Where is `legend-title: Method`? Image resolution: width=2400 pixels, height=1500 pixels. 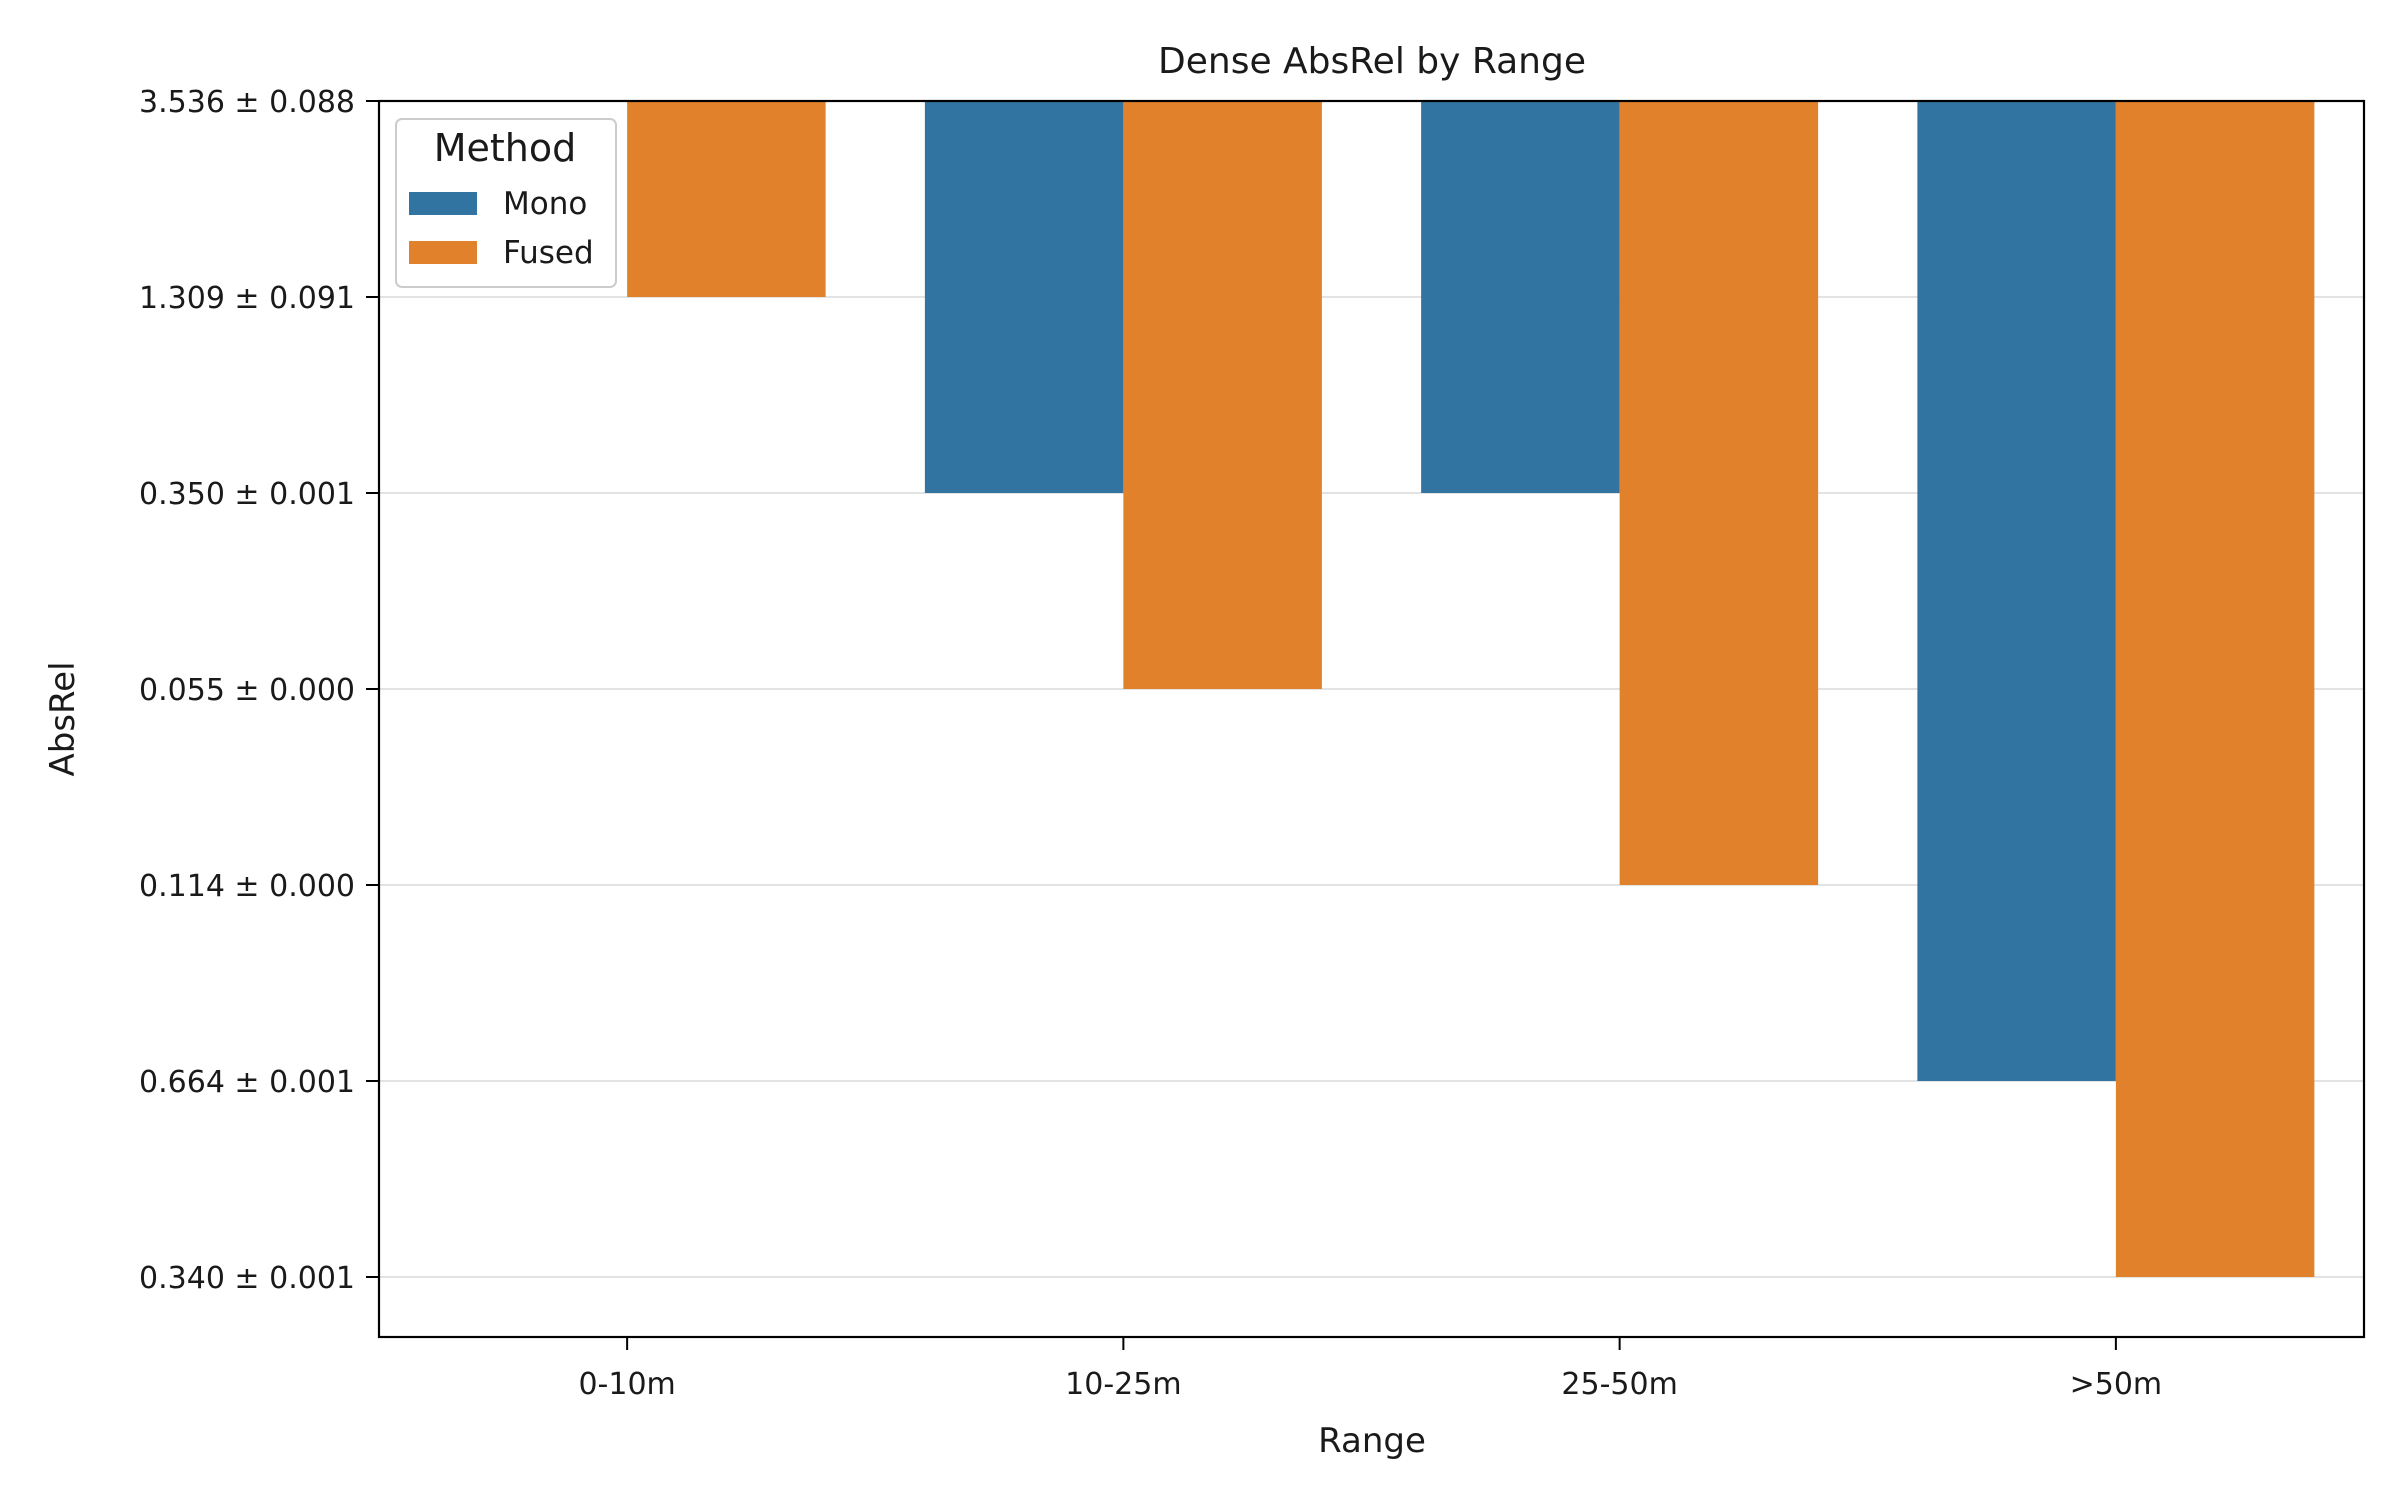
legend-title: Method is located at coordinates (505, 148).